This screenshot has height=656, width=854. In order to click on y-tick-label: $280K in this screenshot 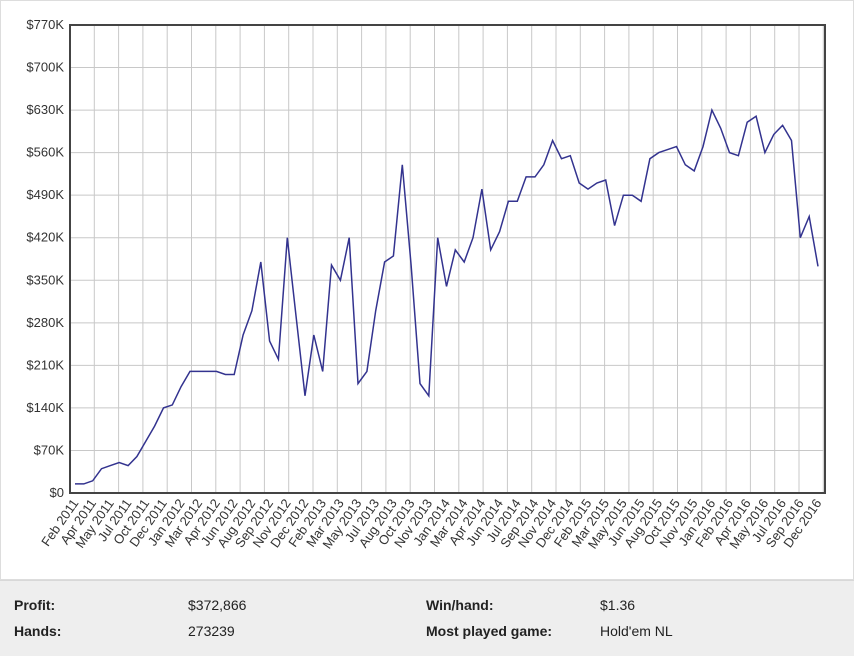, I will do `click(45, 322)`.